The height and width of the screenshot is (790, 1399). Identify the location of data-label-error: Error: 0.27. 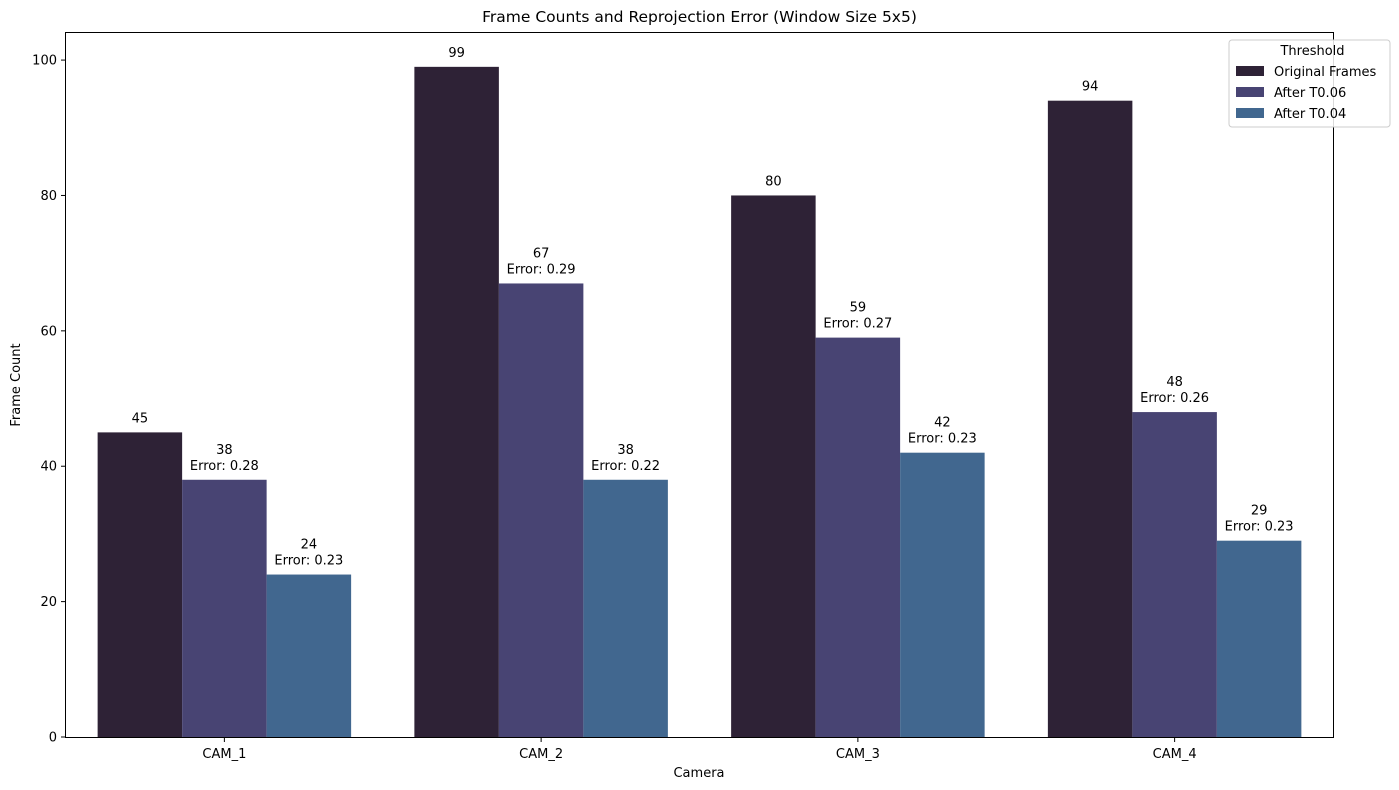
(857, 324).